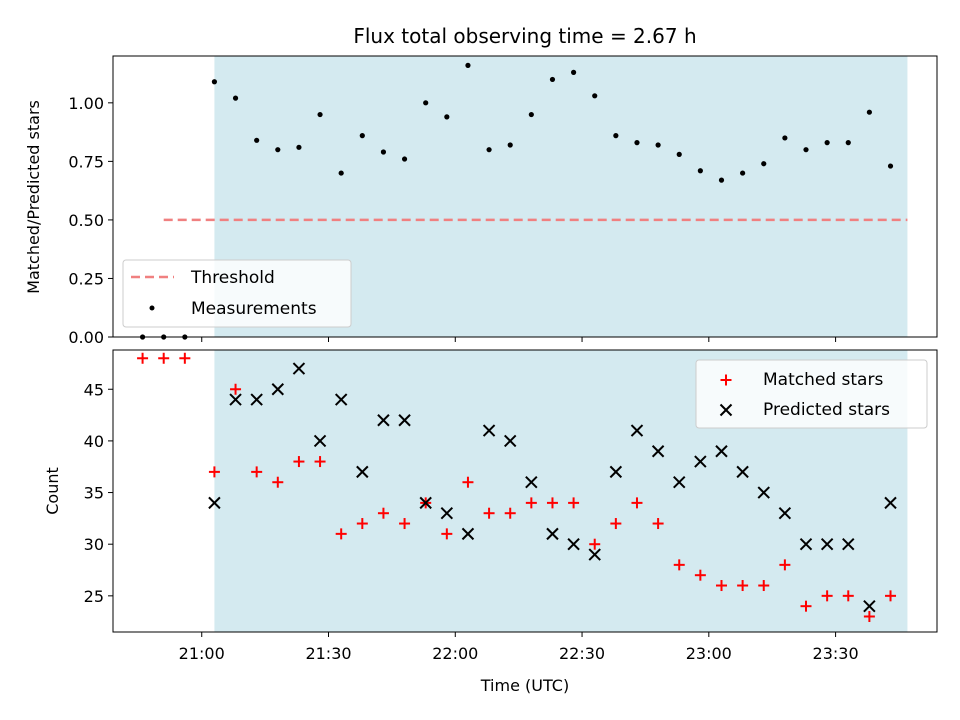 The height and width of the screenshot is (720, 960). Describe the element at coordinates (86, 161) in the screenshot. I see `top-y-tick-label: 0.75` at that location.